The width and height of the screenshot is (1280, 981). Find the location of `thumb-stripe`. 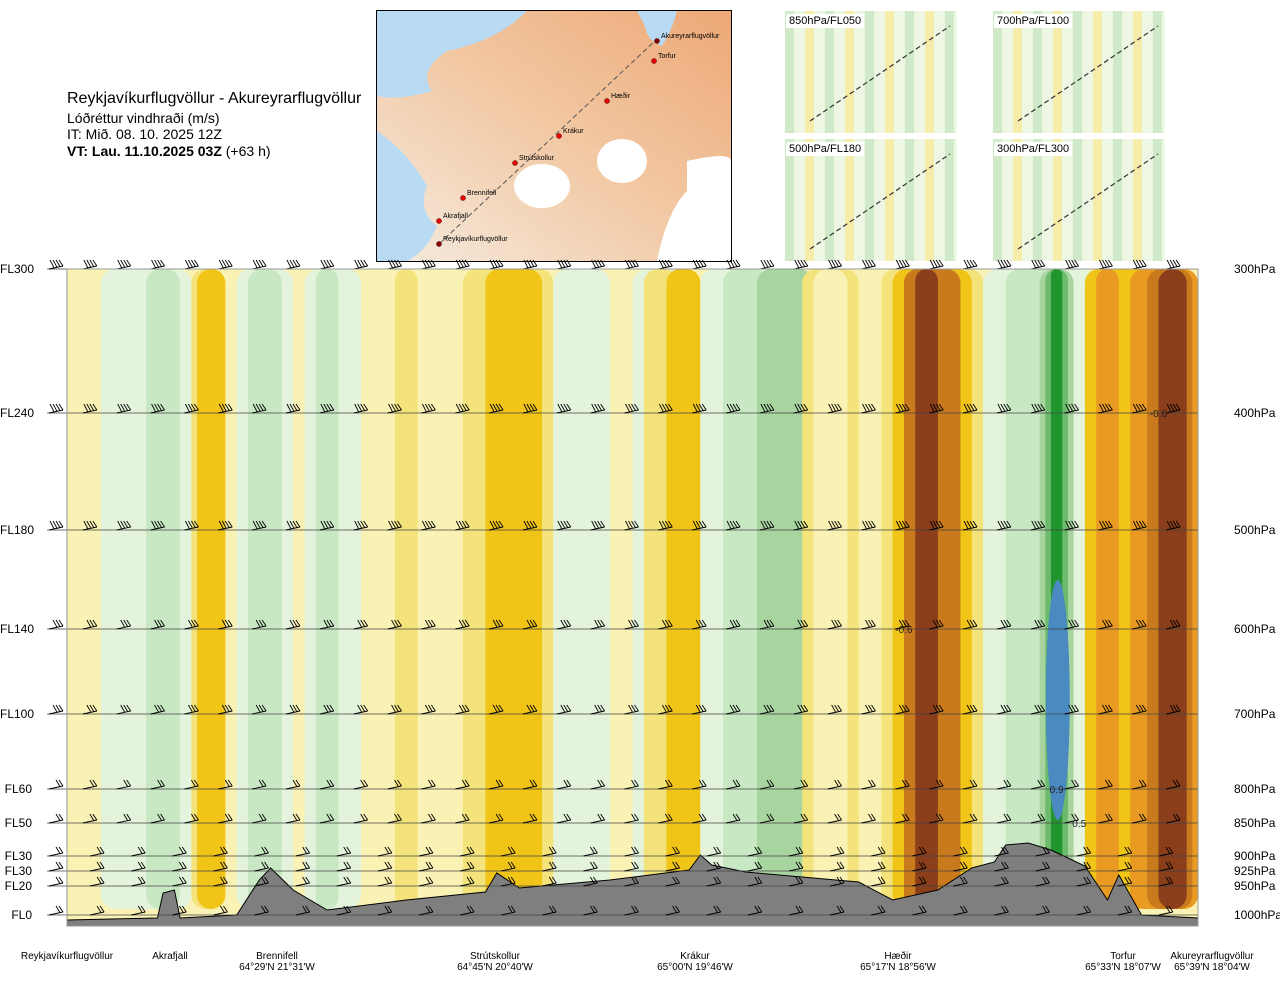

thumb-stripe is located at coordinates (1057, 200).